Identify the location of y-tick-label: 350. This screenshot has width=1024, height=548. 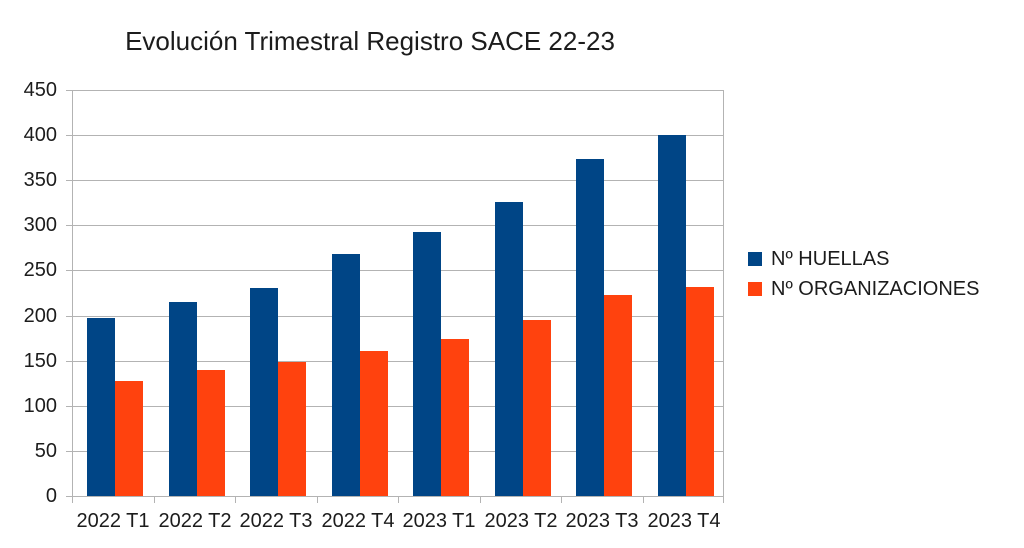
(40, 180).